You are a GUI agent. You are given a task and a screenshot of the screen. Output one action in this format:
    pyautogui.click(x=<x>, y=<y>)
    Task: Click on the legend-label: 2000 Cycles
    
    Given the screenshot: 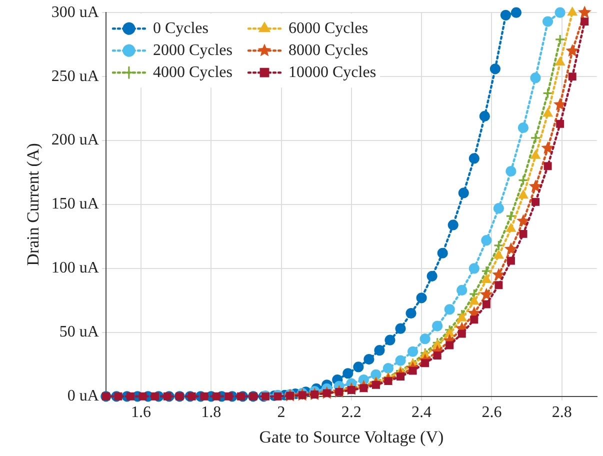 What is the action you would take?
    pyautogui.click(x=192, y=50)
    